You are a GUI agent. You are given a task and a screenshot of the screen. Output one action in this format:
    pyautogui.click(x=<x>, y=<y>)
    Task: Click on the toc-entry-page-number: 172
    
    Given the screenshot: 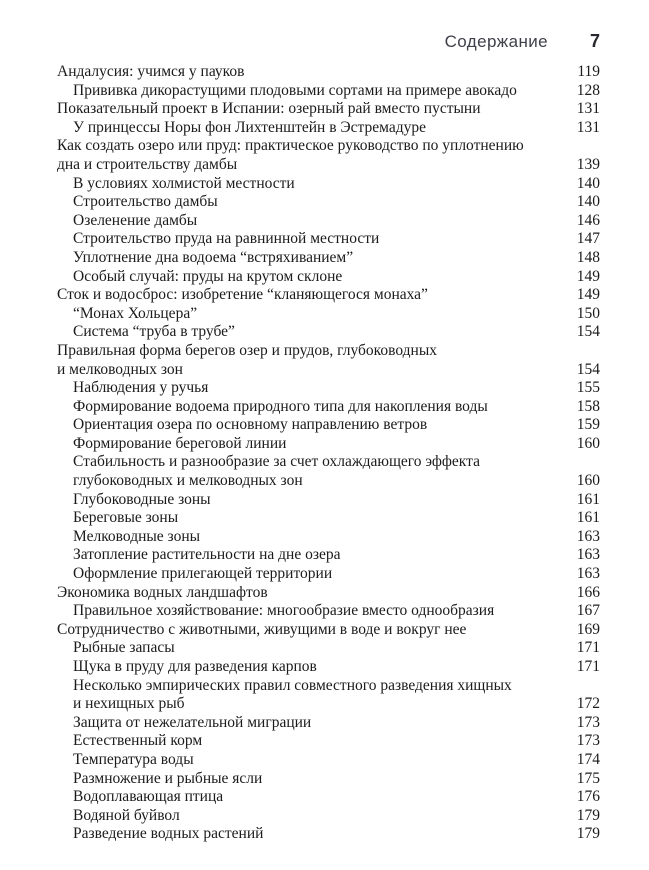 What is the action you would take?
    pyautogui.click(x=588, y=704)
    